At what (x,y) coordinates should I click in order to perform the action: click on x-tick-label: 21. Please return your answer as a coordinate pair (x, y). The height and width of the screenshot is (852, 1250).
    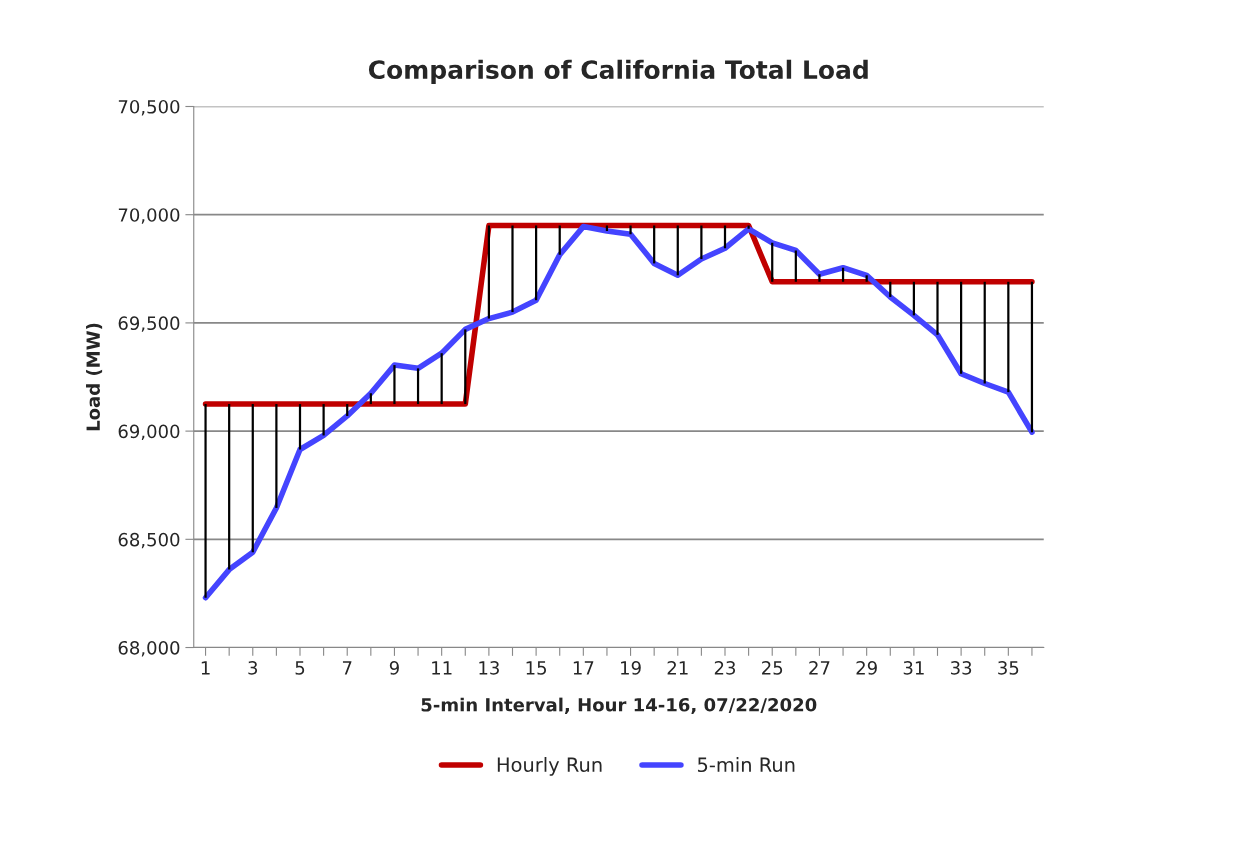
    Looking at the image, I should click on (677, 668).